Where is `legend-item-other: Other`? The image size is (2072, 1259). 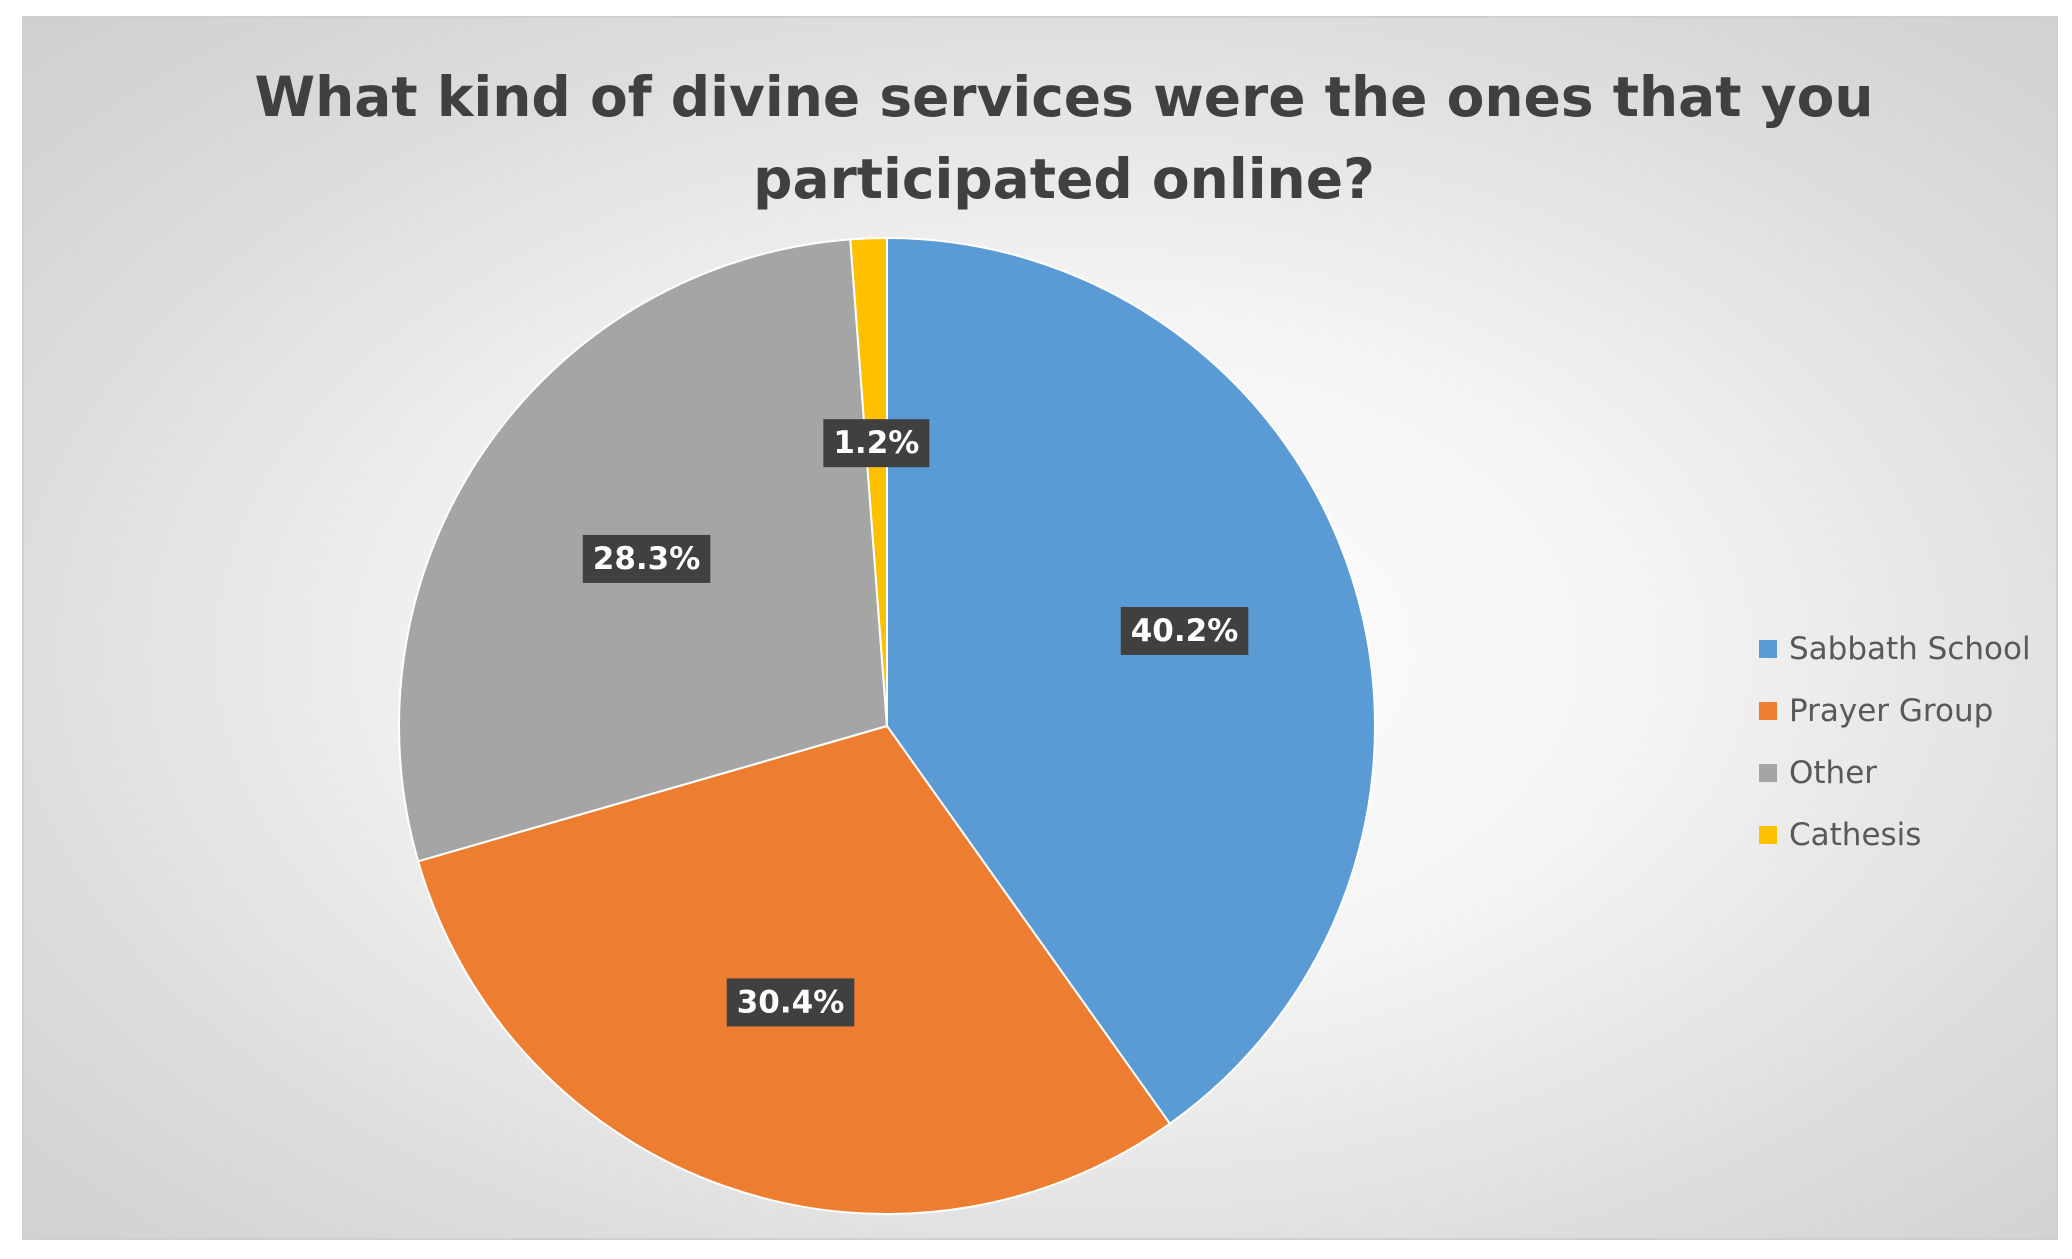
legend-item-other: Other is located at coordinates (1895, 773).